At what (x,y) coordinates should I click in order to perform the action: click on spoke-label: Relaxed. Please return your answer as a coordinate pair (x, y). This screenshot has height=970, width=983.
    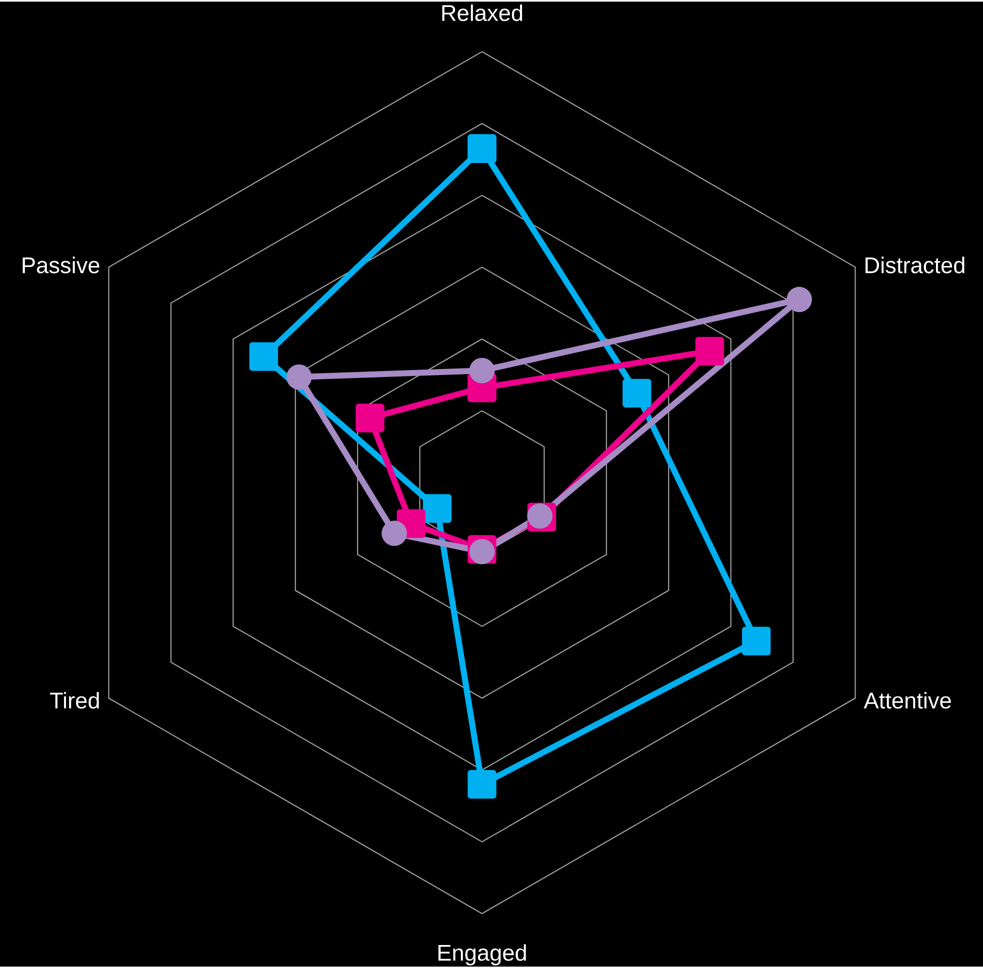
    Looking at the image, I should click on (482, 13).